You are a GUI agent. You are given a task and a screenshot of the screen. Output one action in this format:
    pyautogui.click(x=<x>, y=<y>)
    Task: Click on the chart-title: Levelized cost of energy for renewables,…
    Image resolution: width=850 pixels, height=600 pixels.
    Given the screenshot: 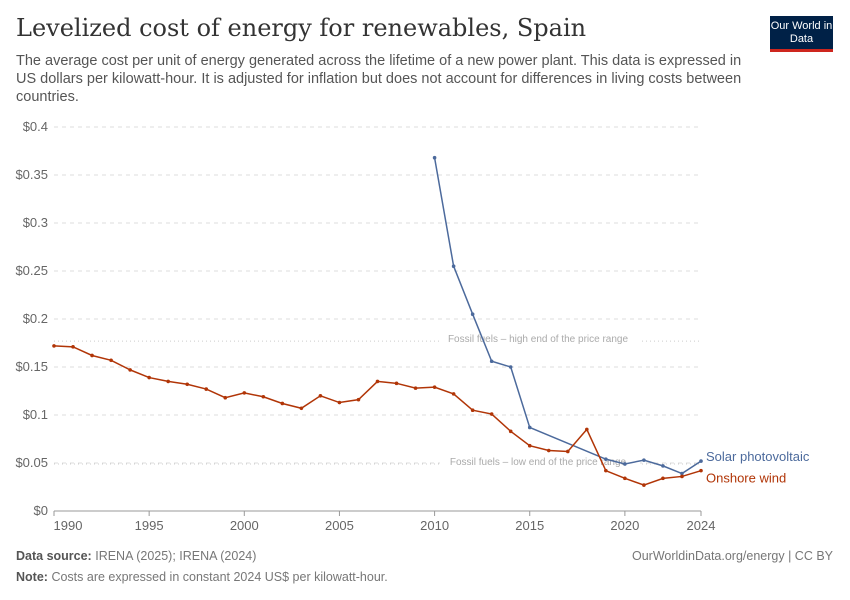 What is the action you would take?
    pyautogui.click(x=301, y=28)
    